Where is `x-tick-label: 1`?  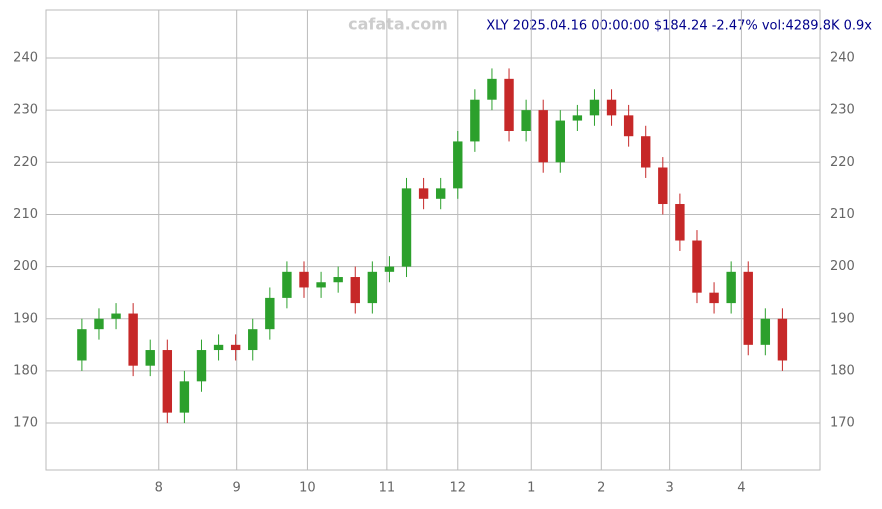 x-tick-label: 1 is located at coordinates (531, 488).